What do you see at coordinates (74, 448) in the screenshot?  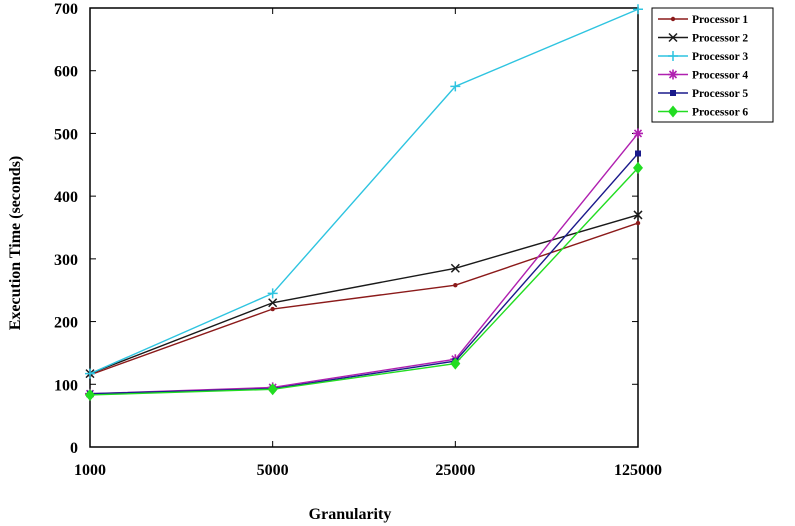 I see `y-tick-label: 0` at bounding box center [74, 448].